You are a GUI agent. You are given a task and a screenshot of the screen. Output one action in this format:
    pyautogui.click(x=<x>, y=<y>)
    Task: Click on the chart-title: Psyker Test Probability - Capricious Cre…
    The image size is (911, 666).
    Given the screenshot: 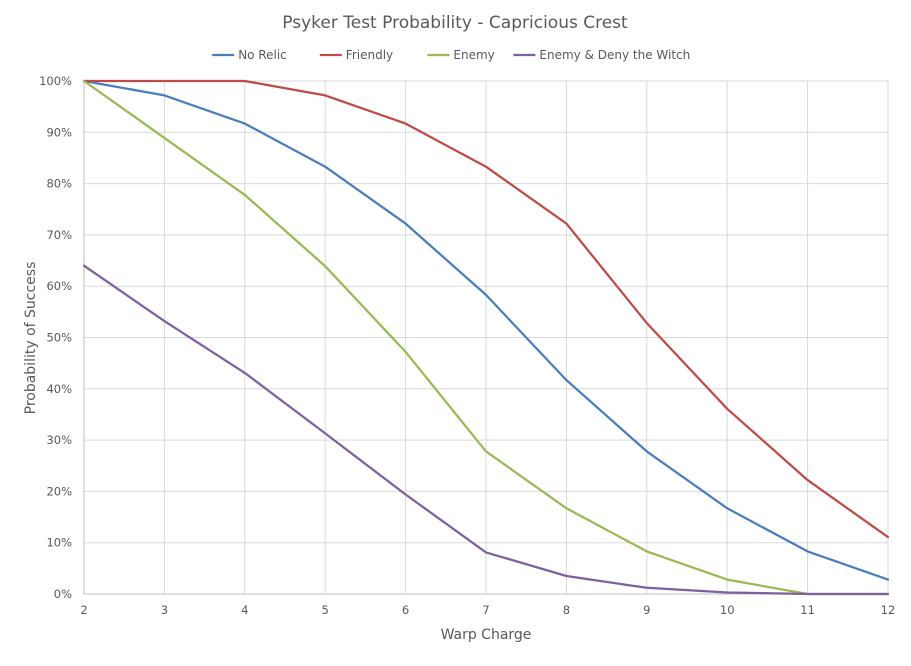 What is the action you would take?
    pyautogui.click(x=455, y=23)
    